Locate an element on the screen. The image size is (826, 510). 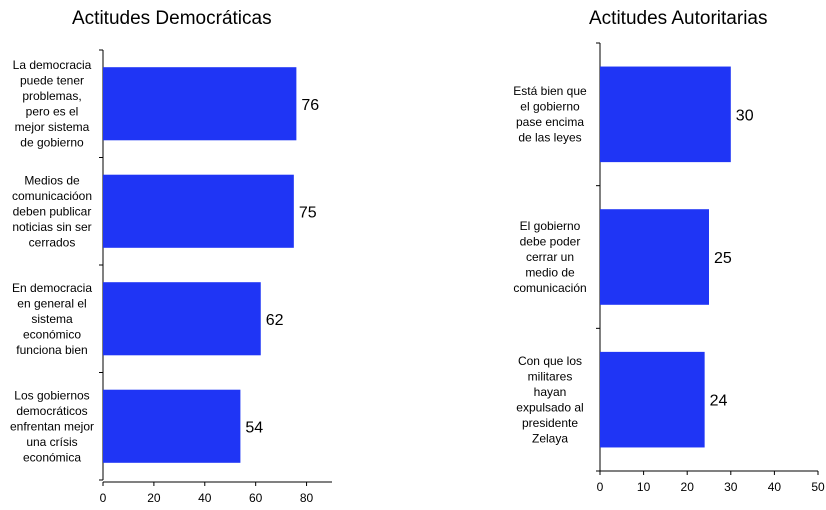
category-label-line: enfrentan mejor is located at coordinates (52, 426).